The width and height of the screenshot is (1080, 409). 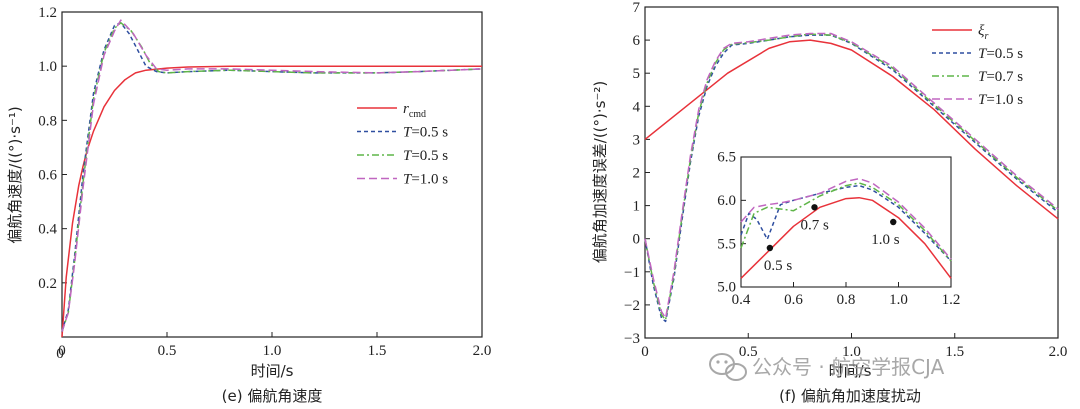 What do you see at coordinates (637, 107) in the screenshot?
I see `y-tick-label: 4` at bounding box center [637, 107].